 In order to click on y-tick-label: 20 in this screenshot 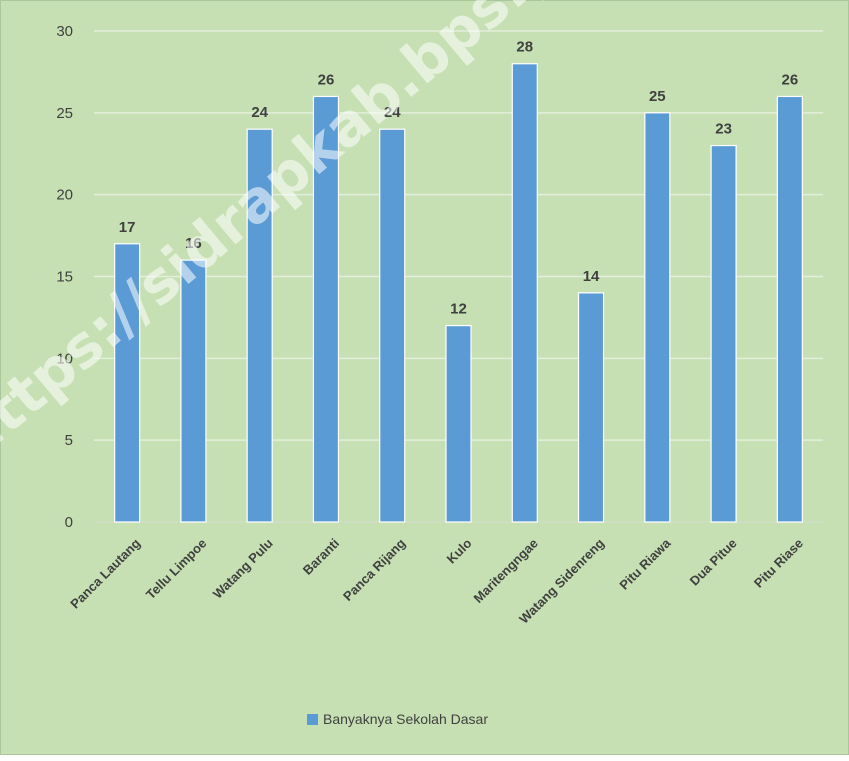, I will do `click(64, 195)`.